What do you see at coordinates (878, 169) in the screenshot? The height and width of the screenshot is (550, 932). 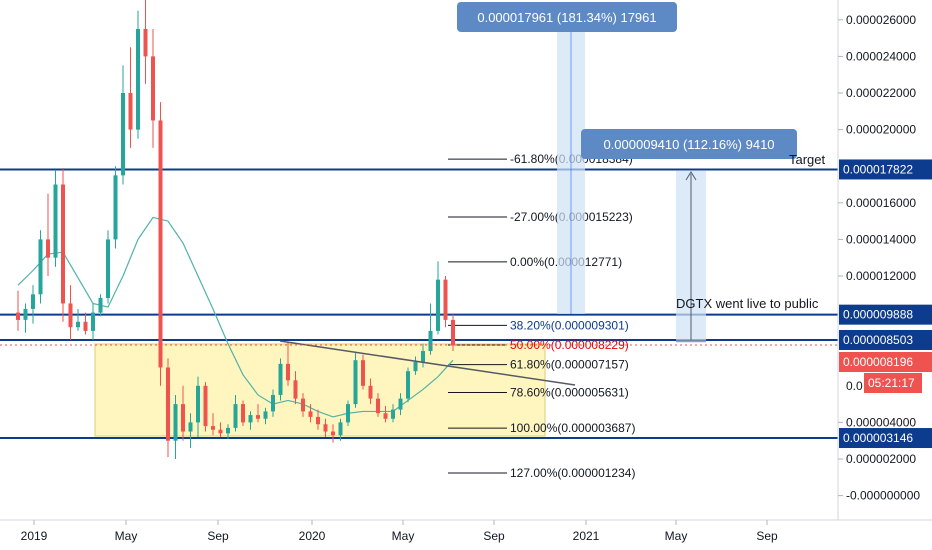 I see `price-tag-label: 0.000017822` at bounding box center [878, 169].